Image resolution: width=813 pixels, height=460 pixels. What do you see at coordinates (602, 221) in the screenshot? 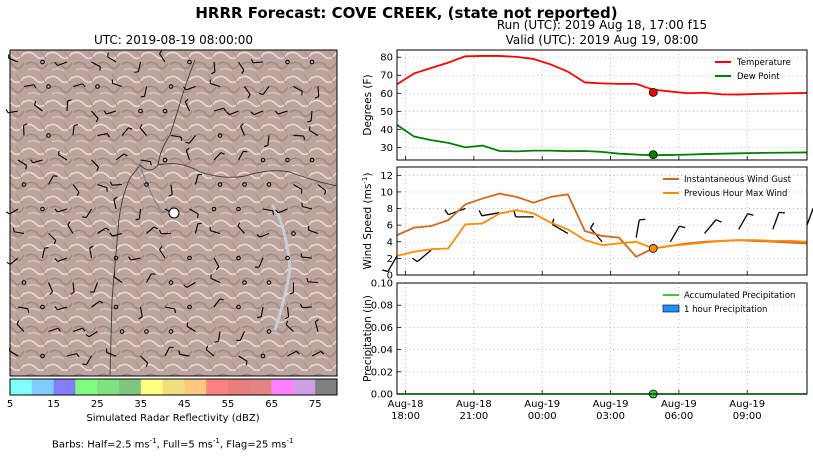
I see `plot-area` at bounding box center [602, 221].